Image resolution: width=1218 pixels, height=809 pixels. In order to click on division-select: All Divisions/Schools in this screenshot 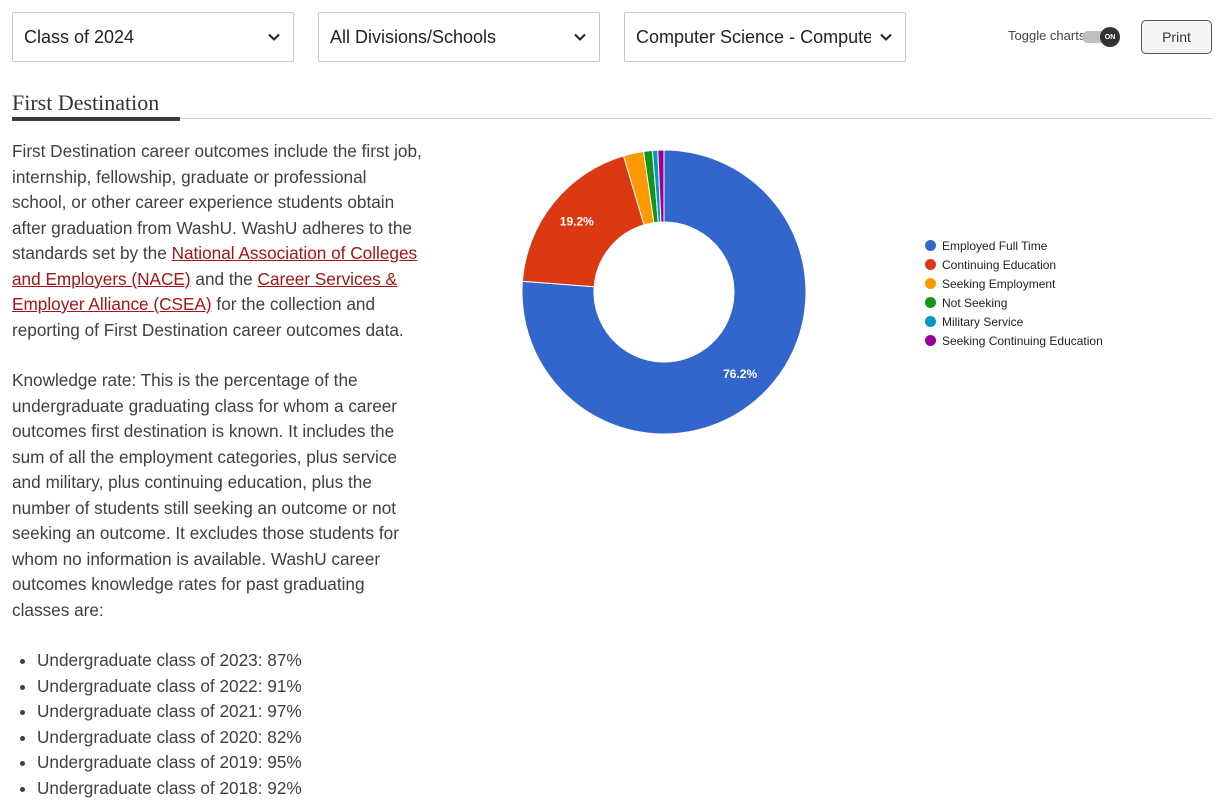, I will do `click(459, 37)`.